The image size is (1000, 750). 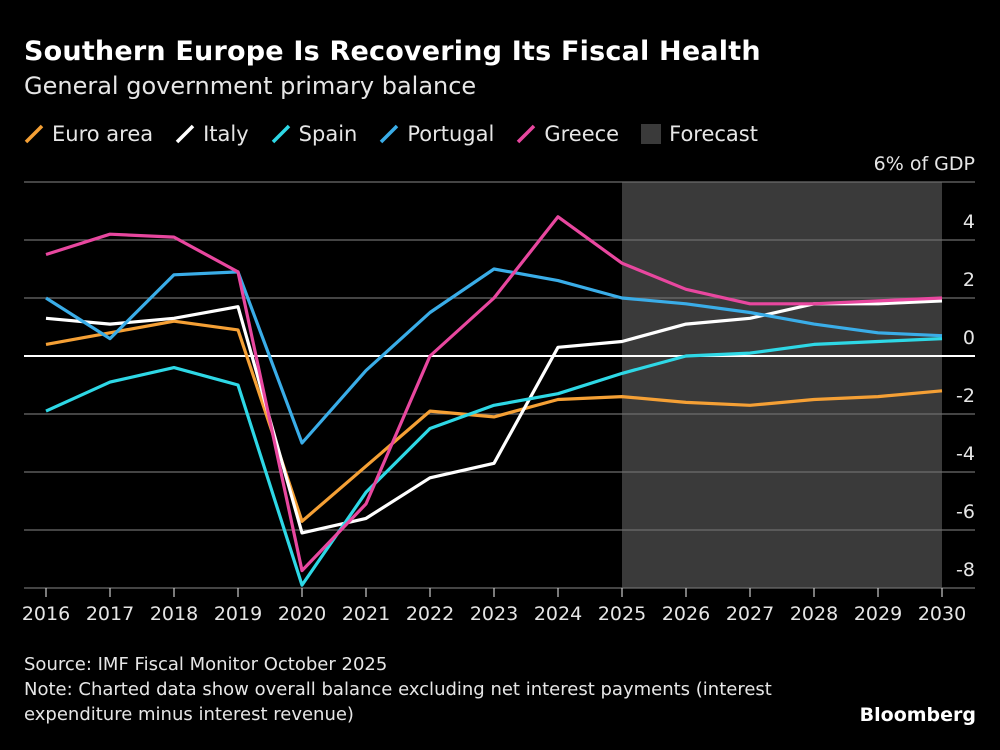 I want to click on y-tick-label: -8, so click(x=965, y=570).